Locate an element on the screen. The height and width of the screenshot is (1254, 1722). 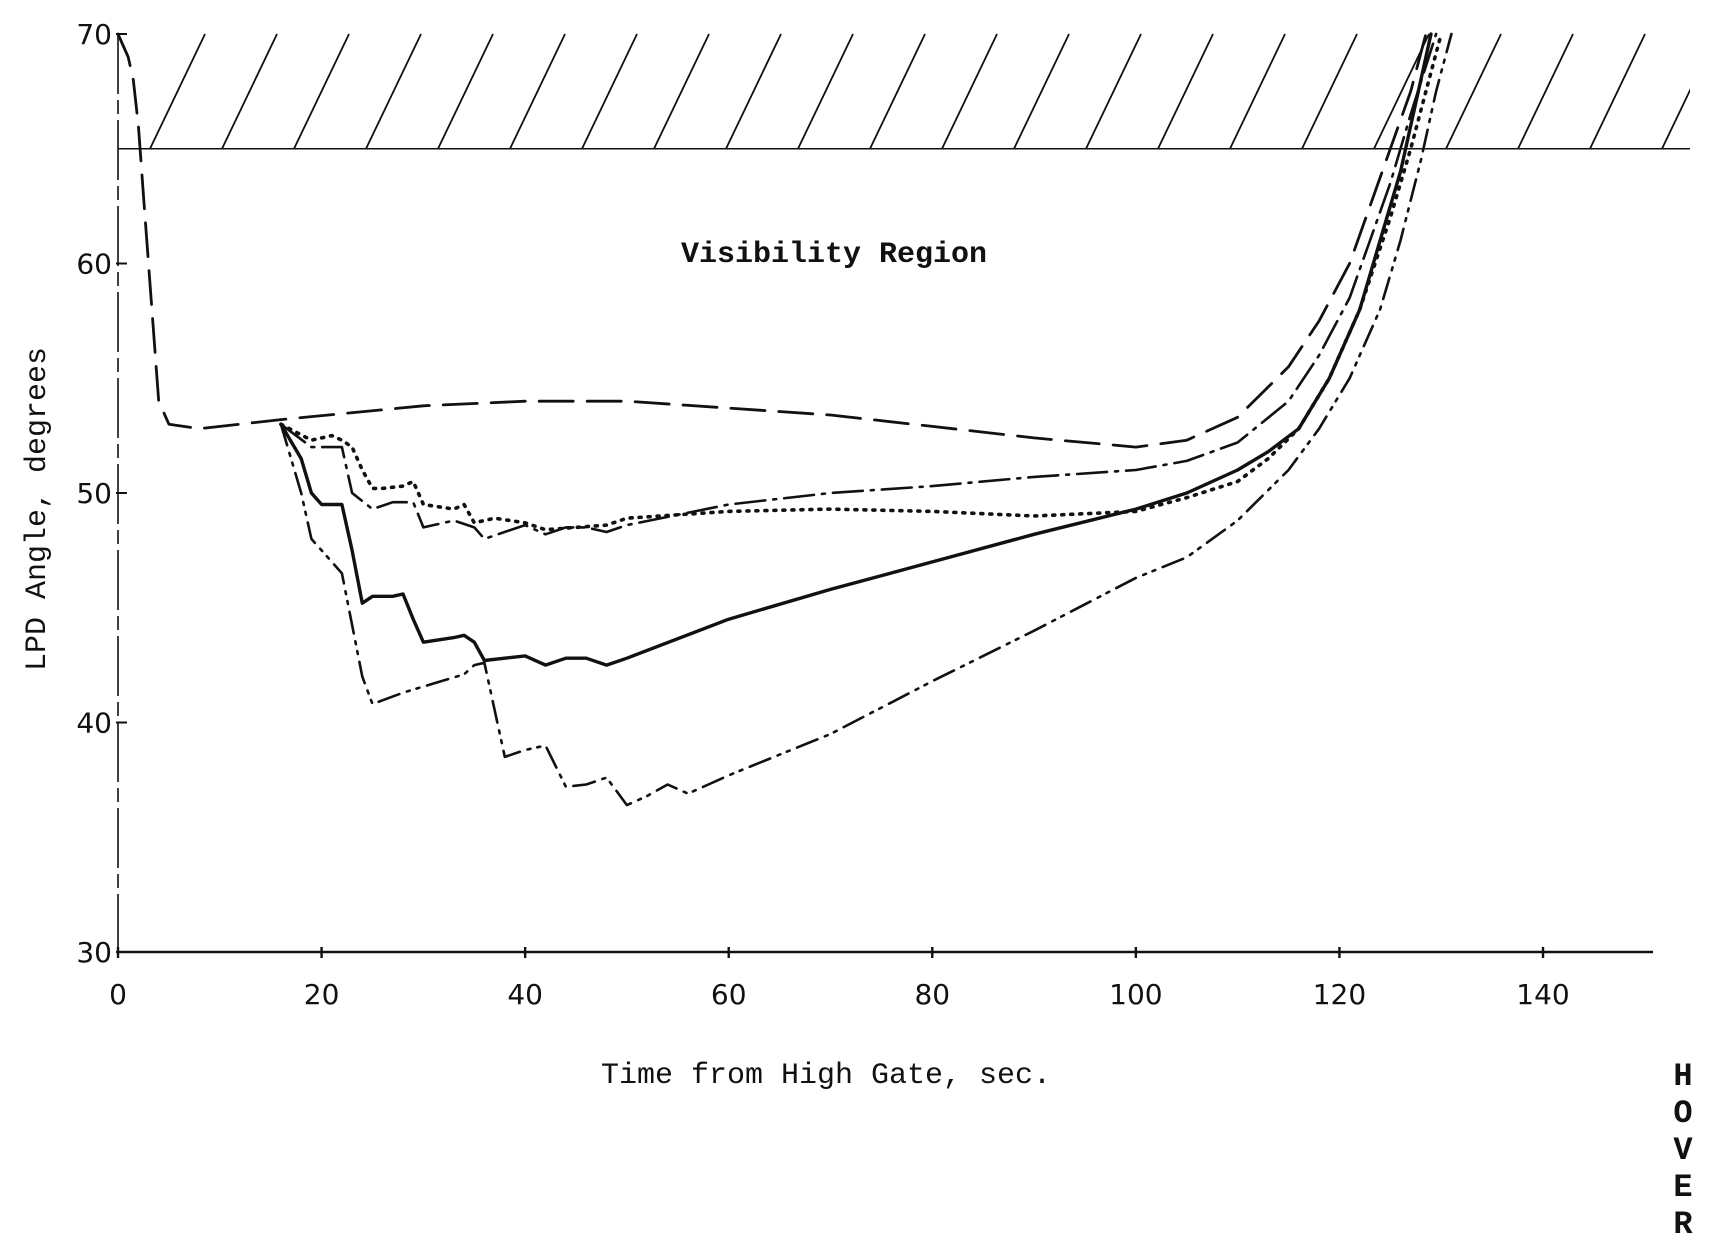
x-tick-label: 20 is located at coordinates (322, 994).